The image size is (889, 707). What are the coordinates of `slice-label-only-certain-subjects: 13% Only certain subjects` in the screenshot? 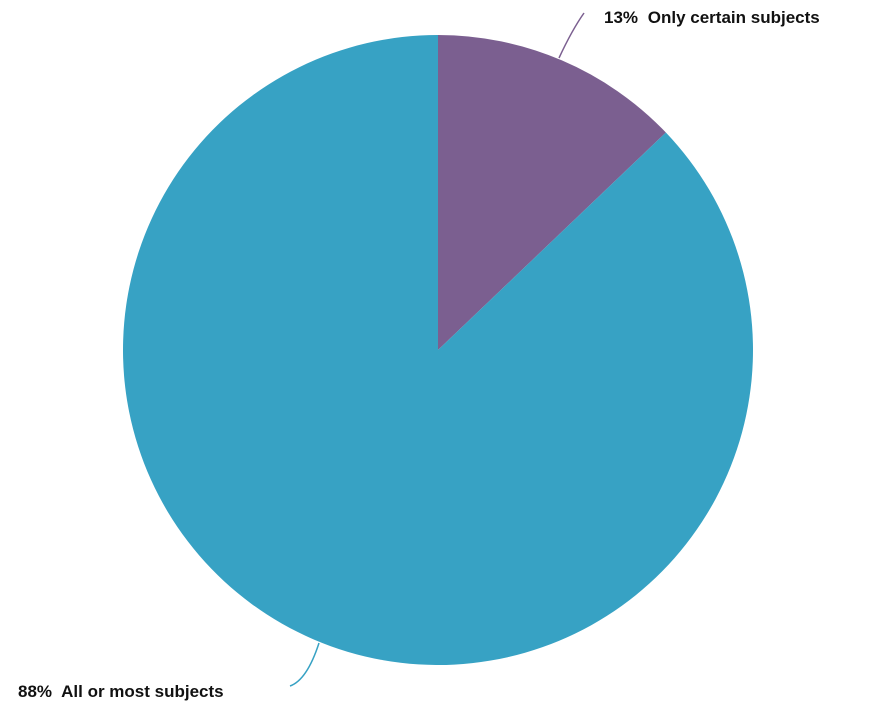 It's located at (712, 17).